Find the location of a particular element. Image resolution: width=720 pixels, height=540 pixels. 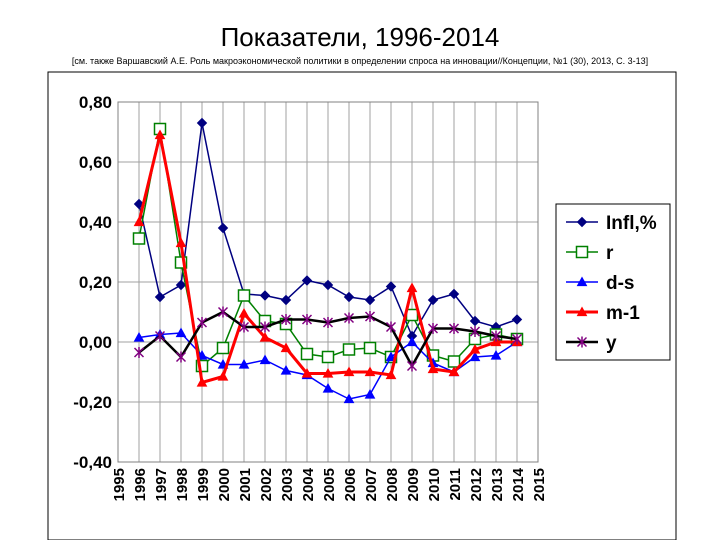

x-tick-label: 2002 is located at coordinates (266, 484).